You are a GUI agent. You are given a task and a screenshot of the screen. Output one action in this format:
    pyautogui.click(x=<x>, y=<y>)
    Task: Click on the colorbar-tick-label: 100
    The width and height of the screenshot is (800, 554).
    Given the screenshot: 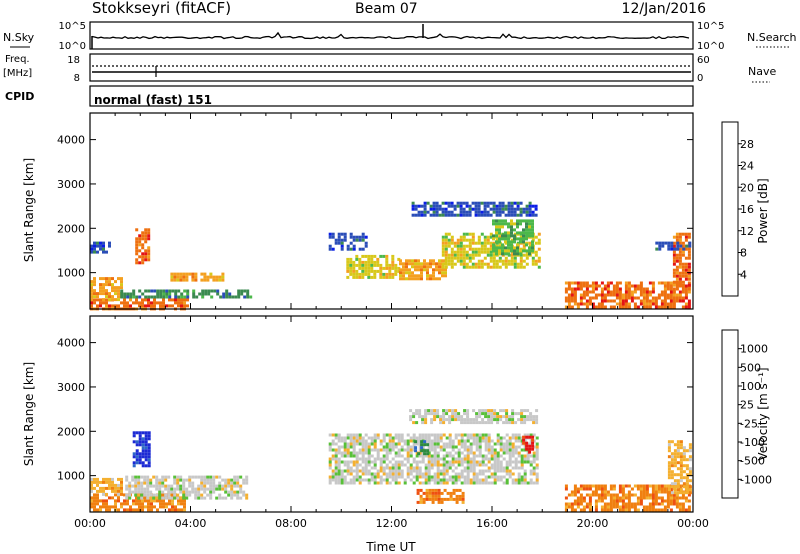 What is the action you would take?
    pyautogui.click(x=750, y=386)
    